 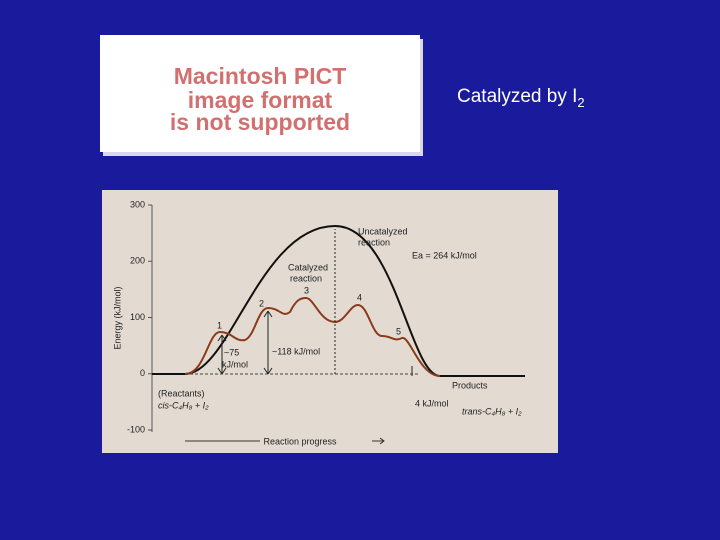 I want to click on y-tick-label: 200, so click(x=137, y=261).